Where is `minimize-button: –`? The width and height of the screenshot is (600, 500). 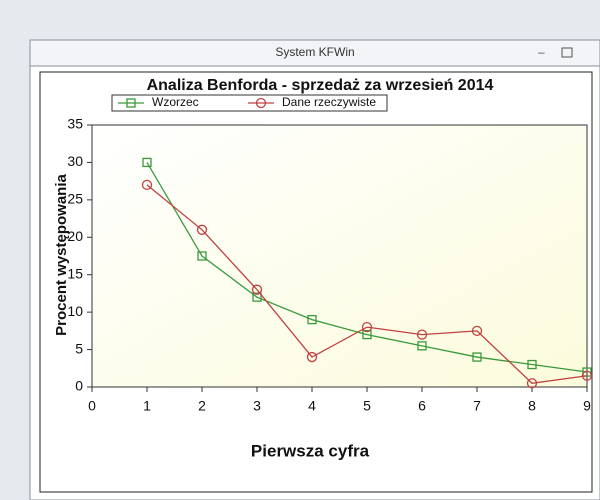 minimize-button: – is located at coordinates (541, 52).